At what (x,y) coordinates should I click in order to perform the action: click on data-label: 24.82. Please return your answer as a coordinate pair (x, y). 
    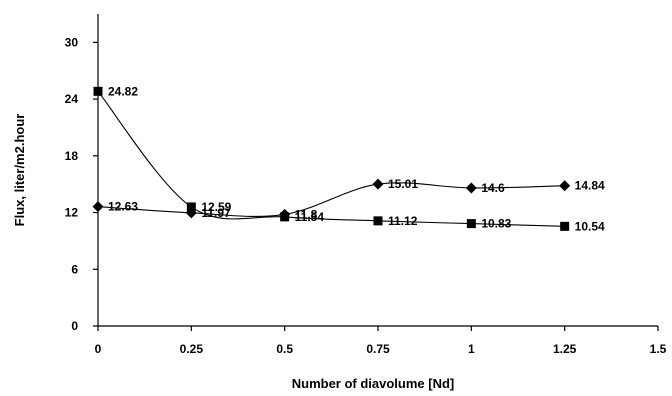
    Looking at the image, I should click on (123, 91).